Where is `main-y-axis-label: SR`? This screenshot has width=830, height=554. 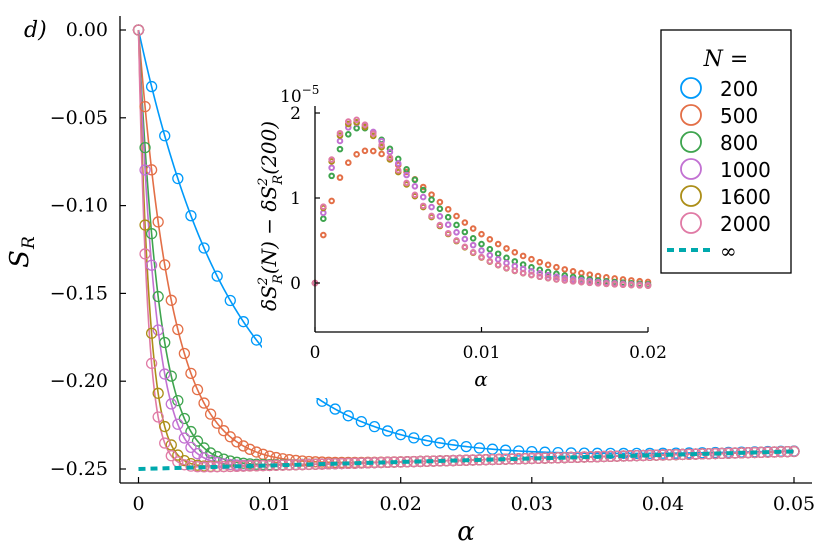
main-y-axis-label: SR is located at coordinates (22, 252).